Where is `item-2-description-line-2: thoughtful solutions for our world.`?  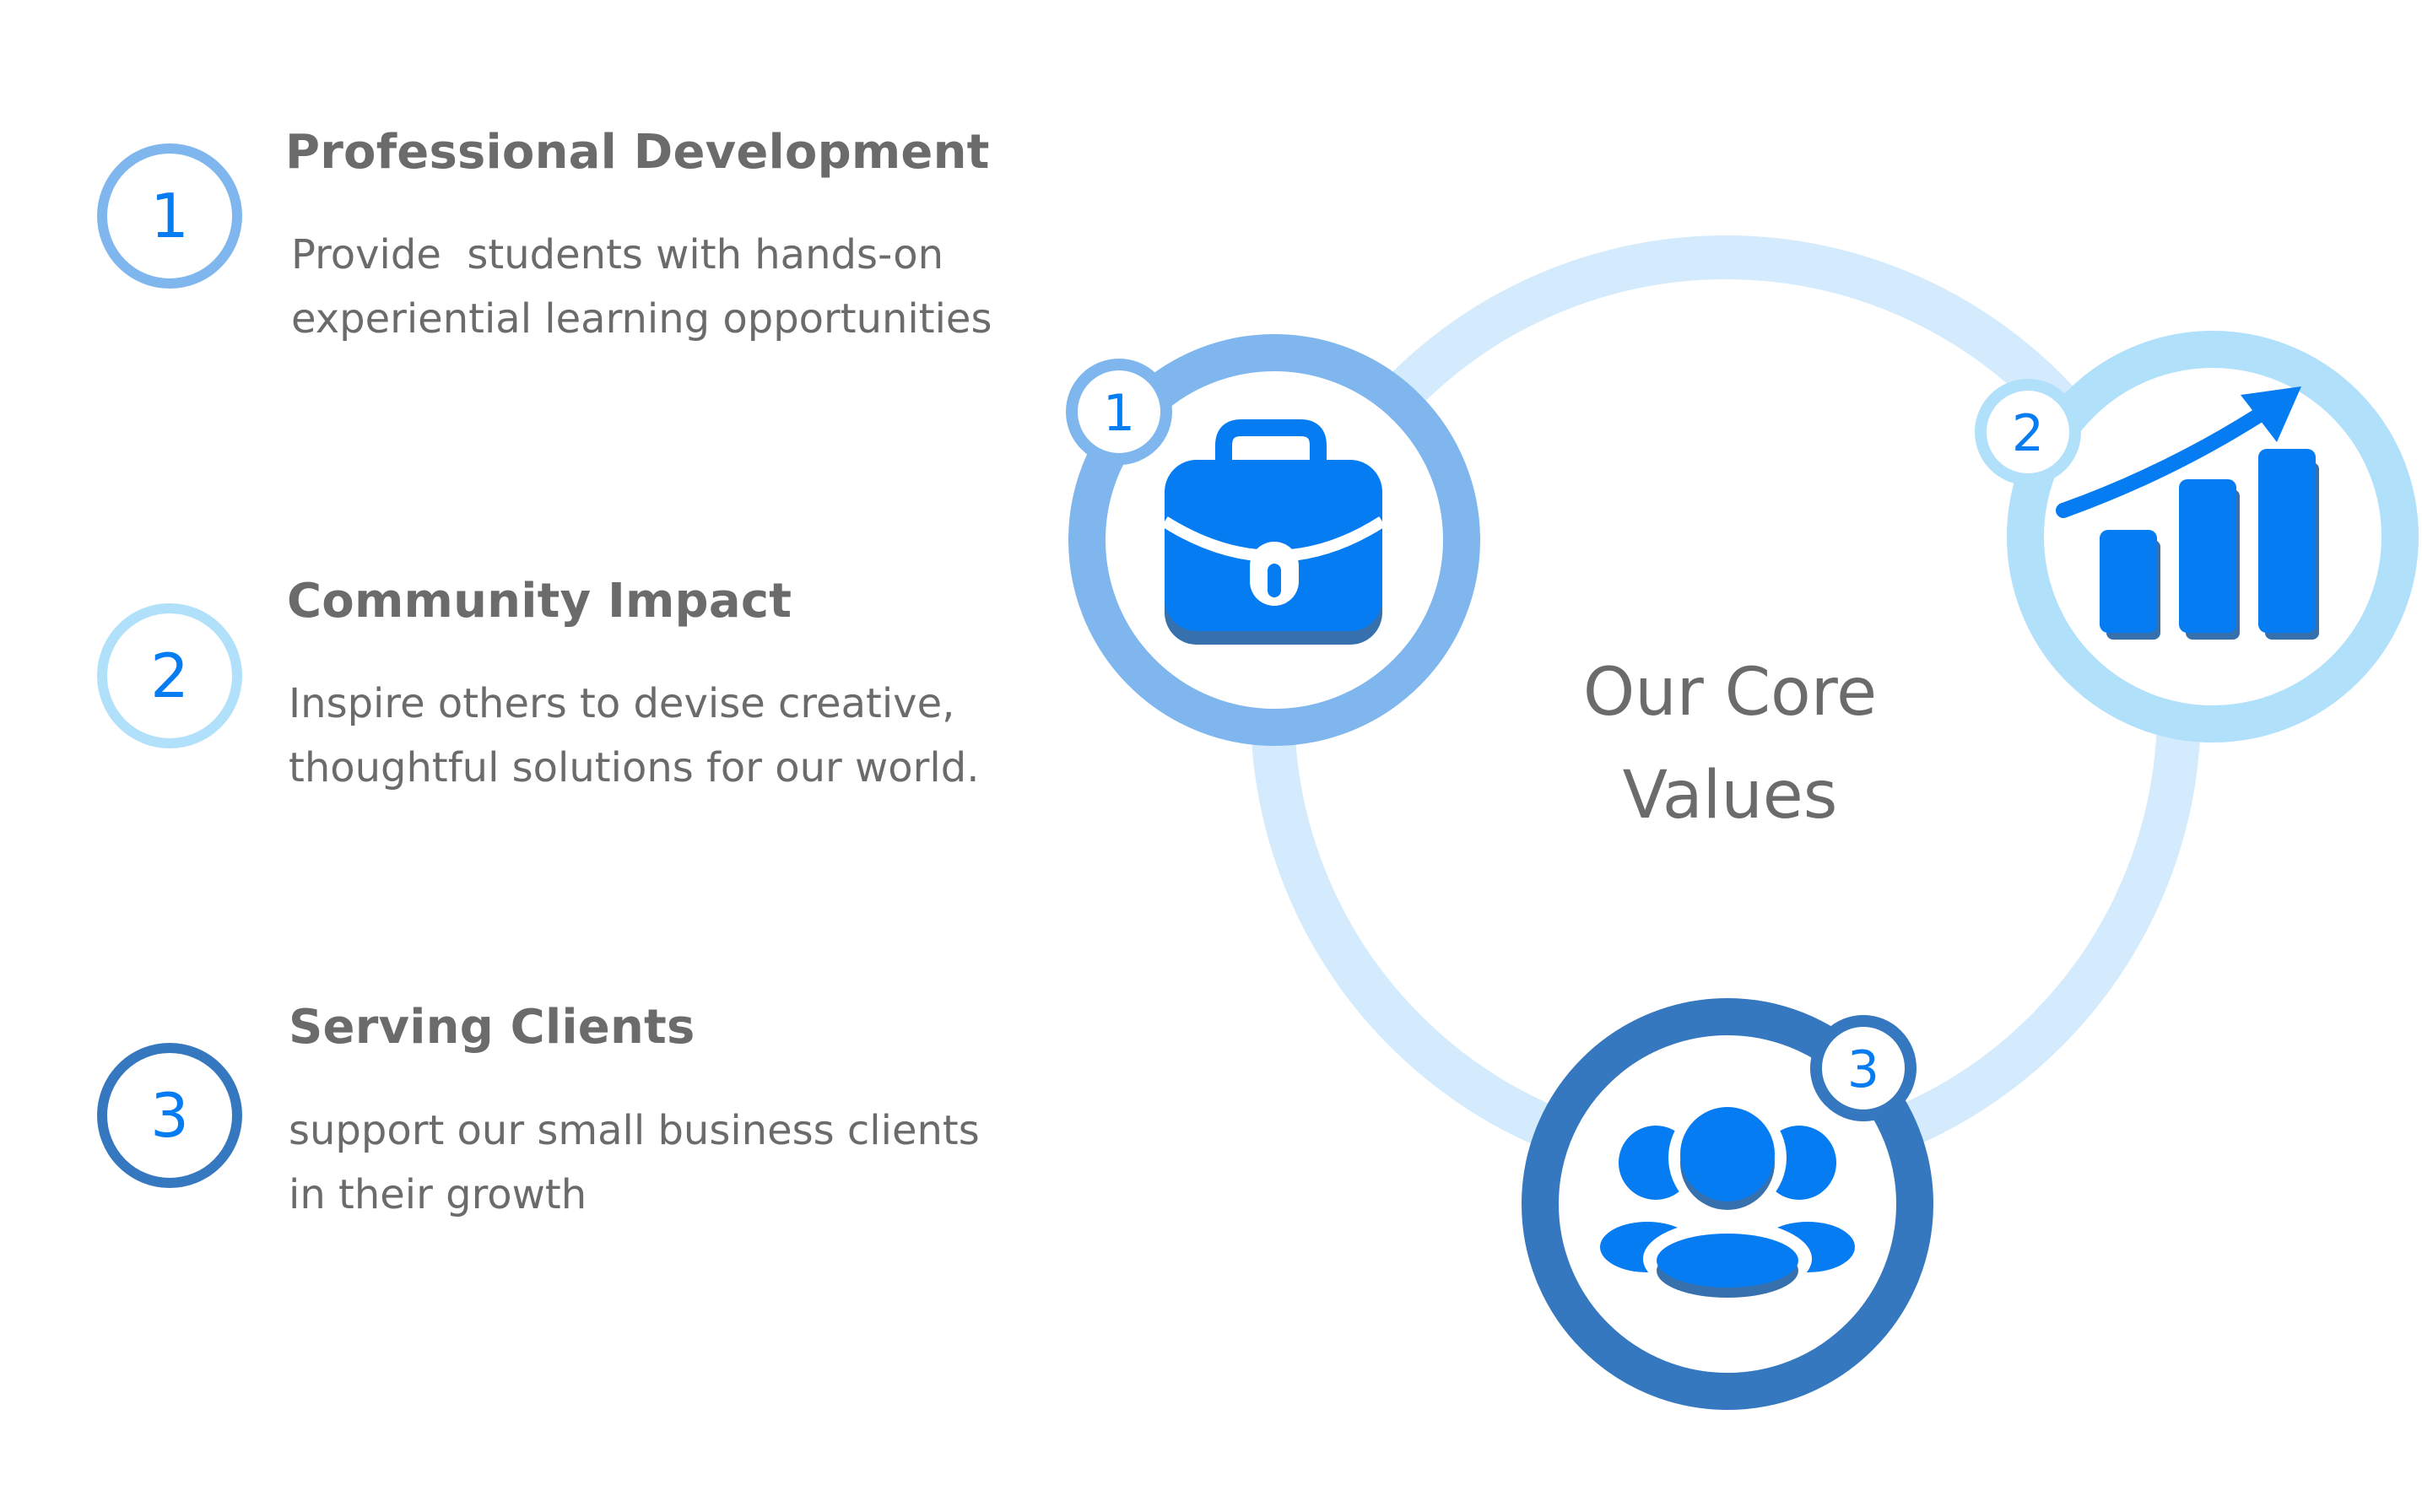 item-2-description-line-2: thoughtful solutions for our world. is located at coordinates (634, 767).